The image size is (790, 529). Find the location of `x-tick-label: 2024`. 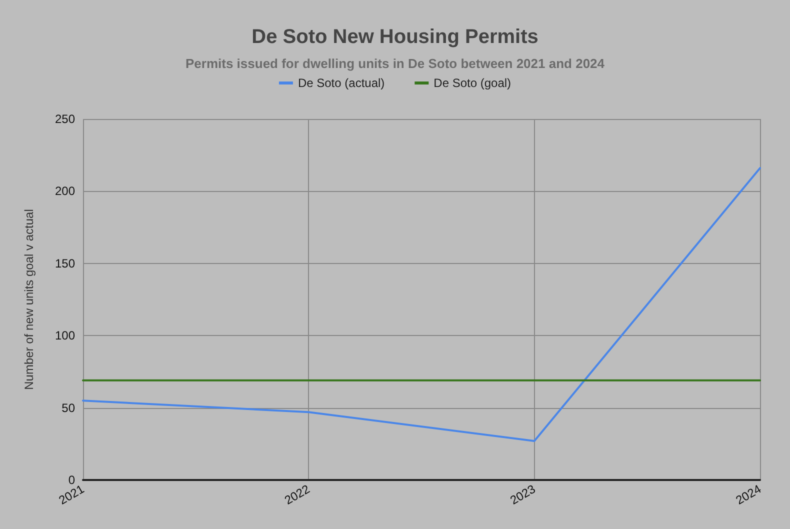

x-tick-label: 2024 is located at coordinates (748, 495).